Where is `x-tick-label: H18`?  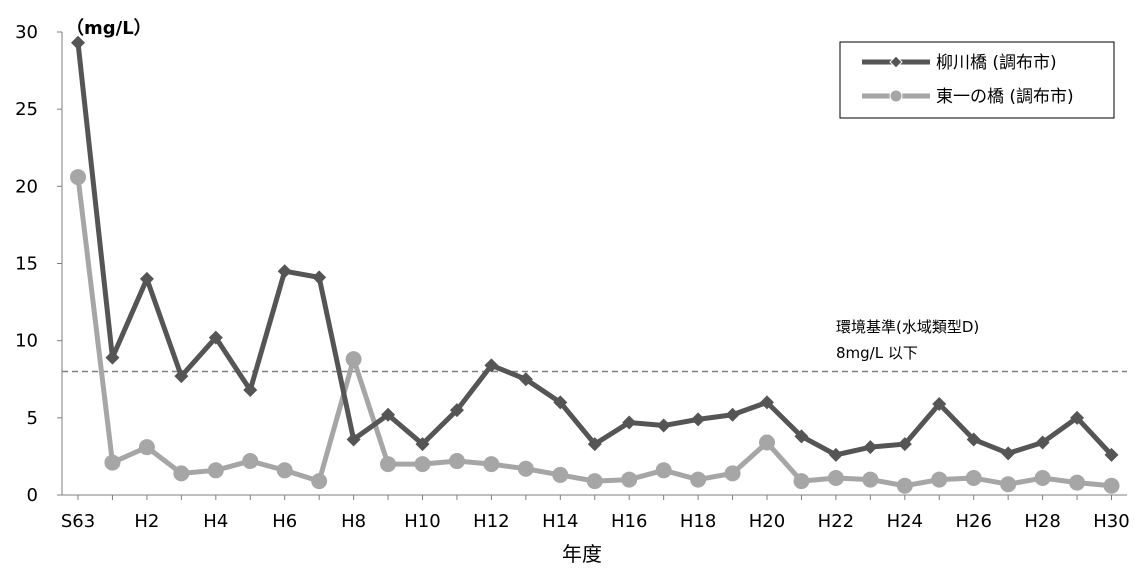
x-tick-label: H18 is located at coordinates (698, 521).